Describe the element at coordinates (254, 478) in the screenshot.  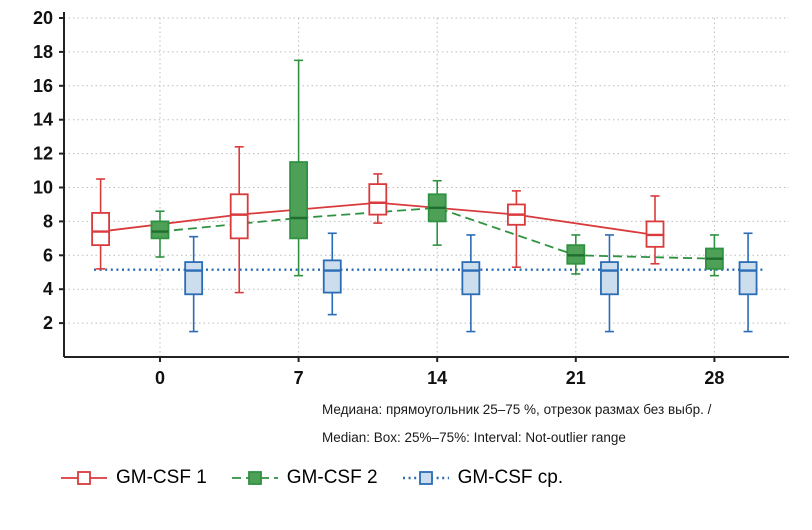
I see `legend-marker-gm-csf-2-icon` at that location.